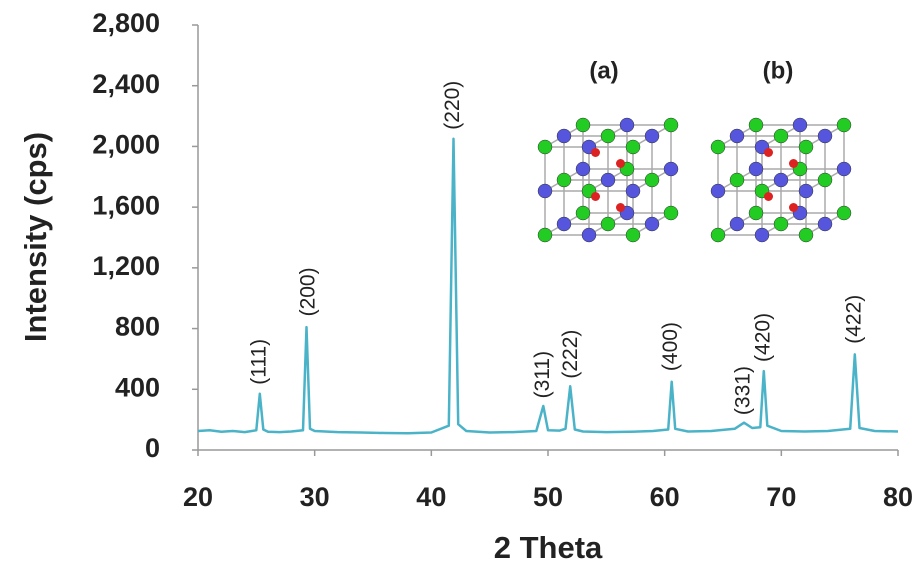 This screenshot has height=579, width=924. What do you see at coordinates (778, 70) in the screenshot?
I see `inset-label: (b)` at bounding box center [778, 70].